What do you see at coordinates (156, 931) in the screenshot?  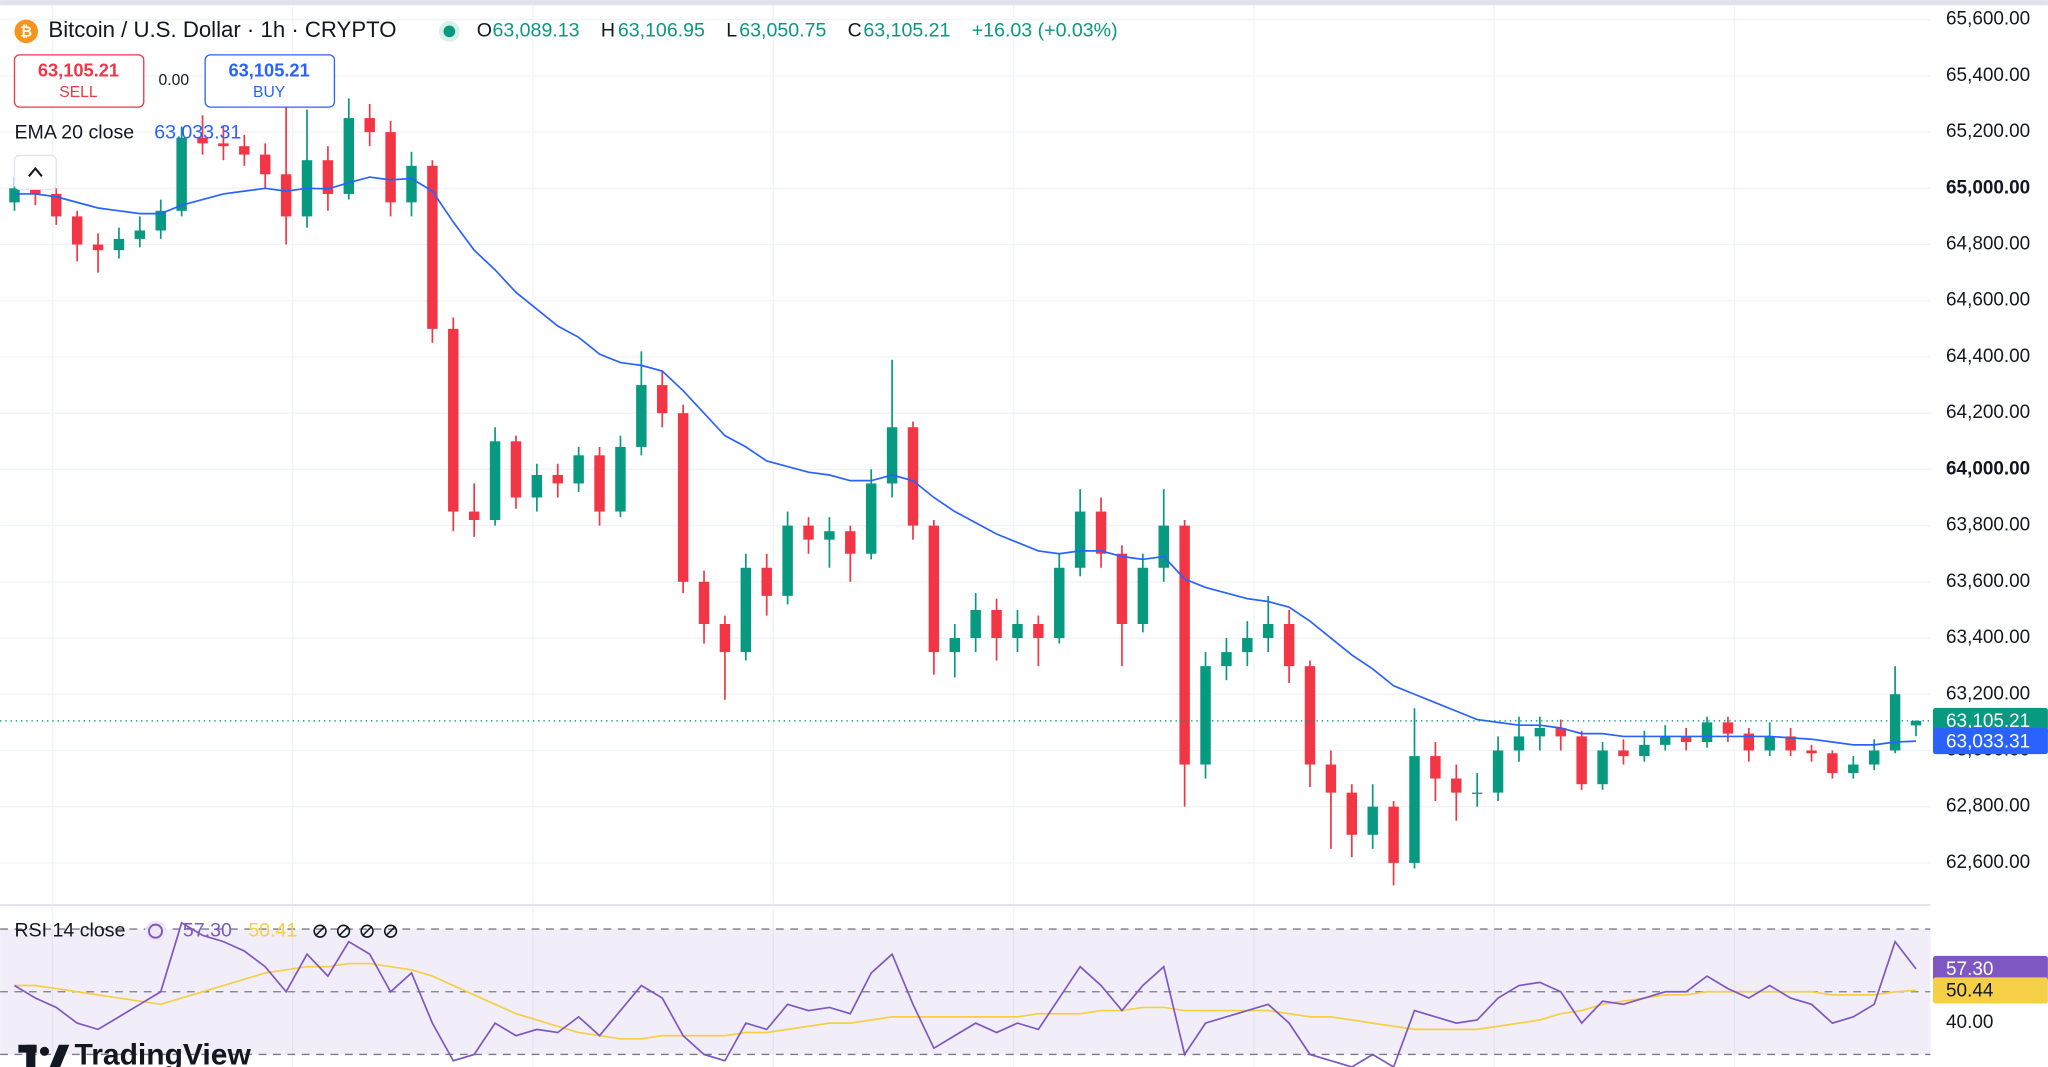 I see `rsi-icon-ring` at bounding box center [156, 931].